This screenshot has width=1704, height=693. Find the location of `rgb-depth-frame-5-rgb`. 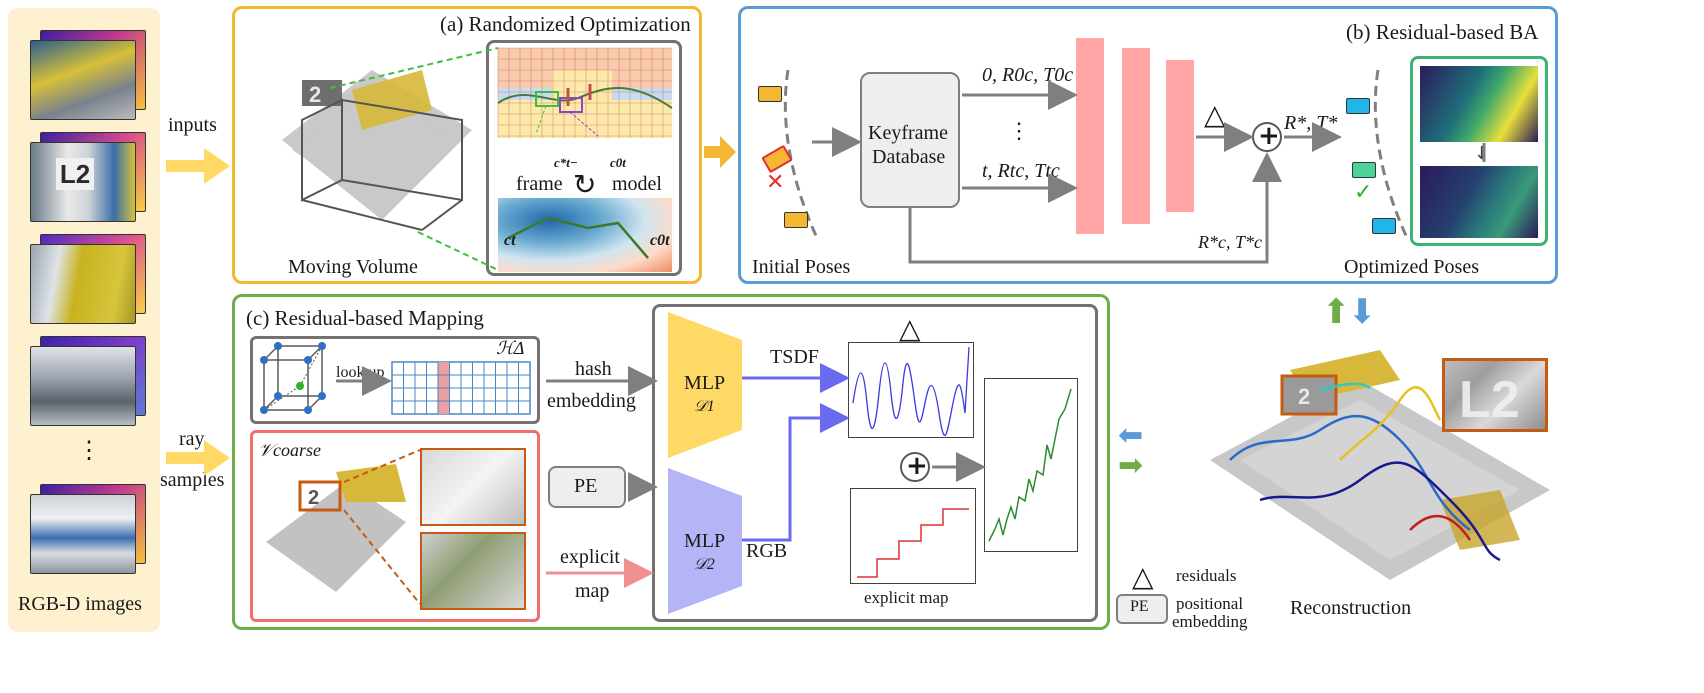

rgb-depth-frame-5-rgb is located at coordinates (83, 534).